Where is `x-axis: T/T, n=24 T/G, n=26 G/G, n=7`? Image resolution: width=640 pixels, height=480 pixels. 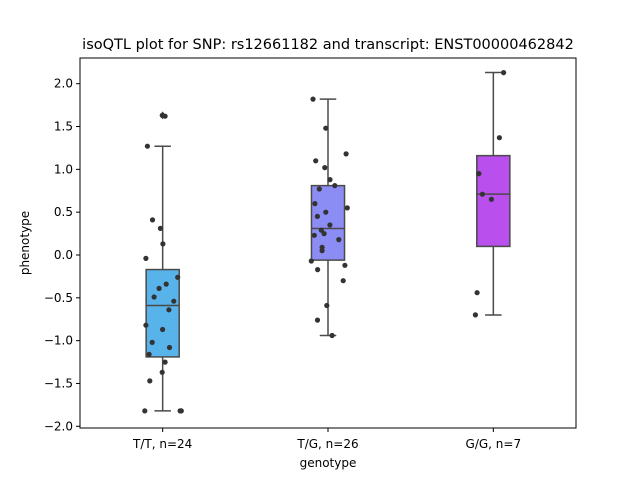
x-axis: T/T, n=24 T/G, n=26 G/G, n=7 is located at coordinates (326, 439).